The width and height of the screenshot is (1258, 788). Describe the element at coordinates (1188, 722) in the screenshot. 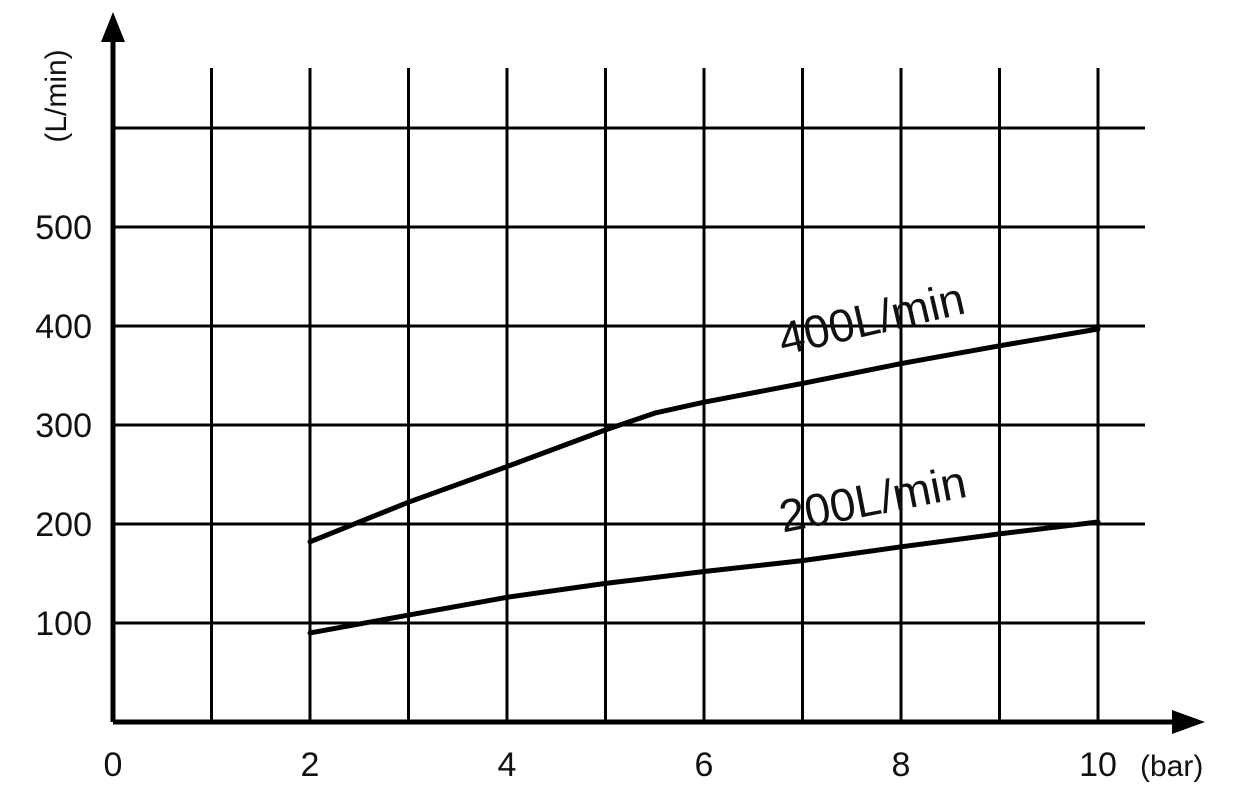

I see `x-axis-arrow` at that location.